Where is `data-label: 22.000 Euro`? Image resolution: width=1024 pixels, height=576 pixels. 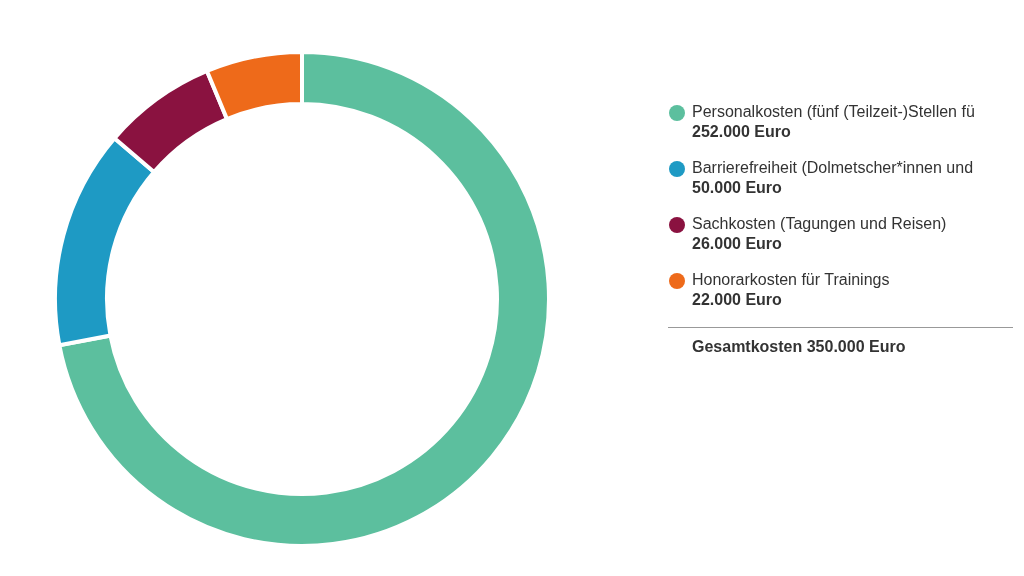 data-label: 22.000 Euro is located at coordinates (737, 300).